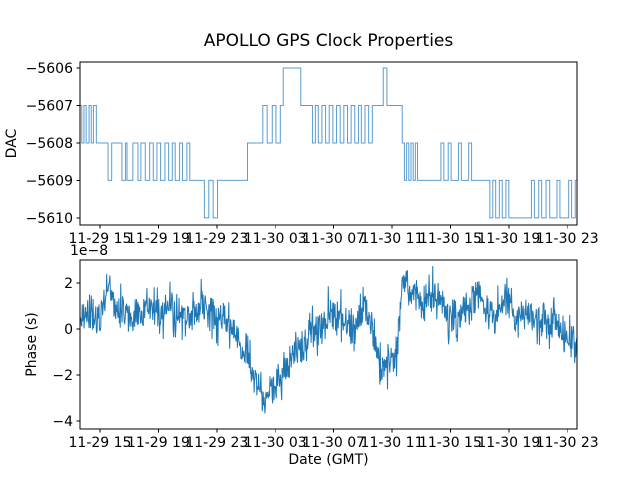 The height and width of the screenshot is (480, 640). I want to click on y-tick-label: −4, so click(62, 422).